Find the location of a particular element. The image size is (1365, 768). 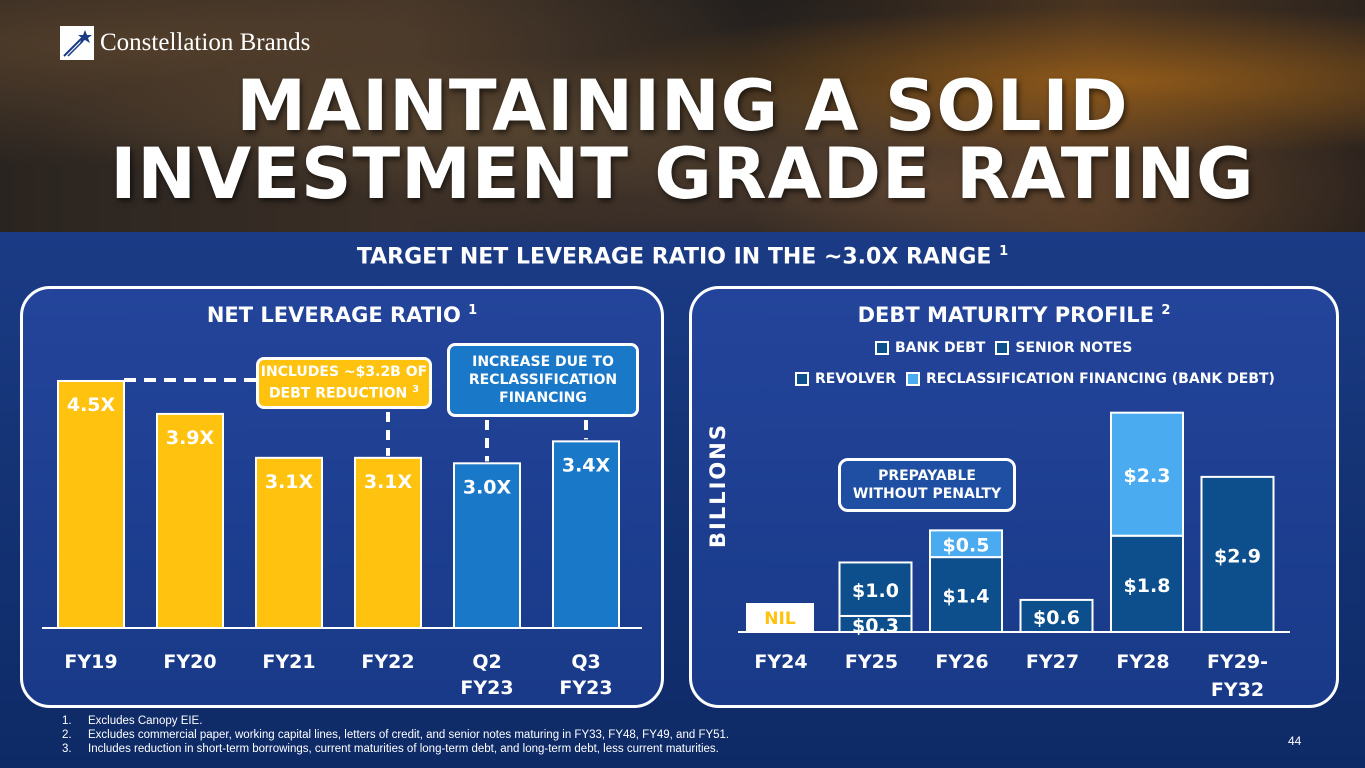

prepayable-callout-line-1: PREPAYABLE is located at coordinates (927, 476).